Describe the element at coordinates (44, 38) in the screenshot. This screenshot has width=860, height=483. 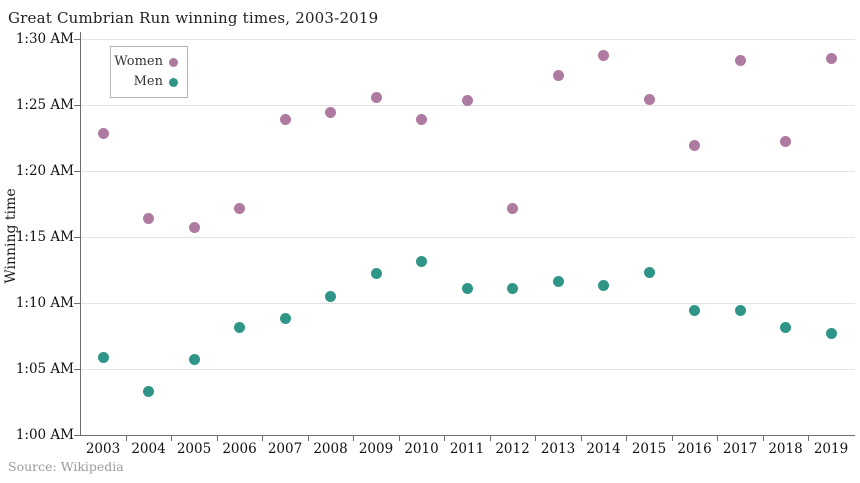
I see `y-tick-label: 1:30 AM` at that location.